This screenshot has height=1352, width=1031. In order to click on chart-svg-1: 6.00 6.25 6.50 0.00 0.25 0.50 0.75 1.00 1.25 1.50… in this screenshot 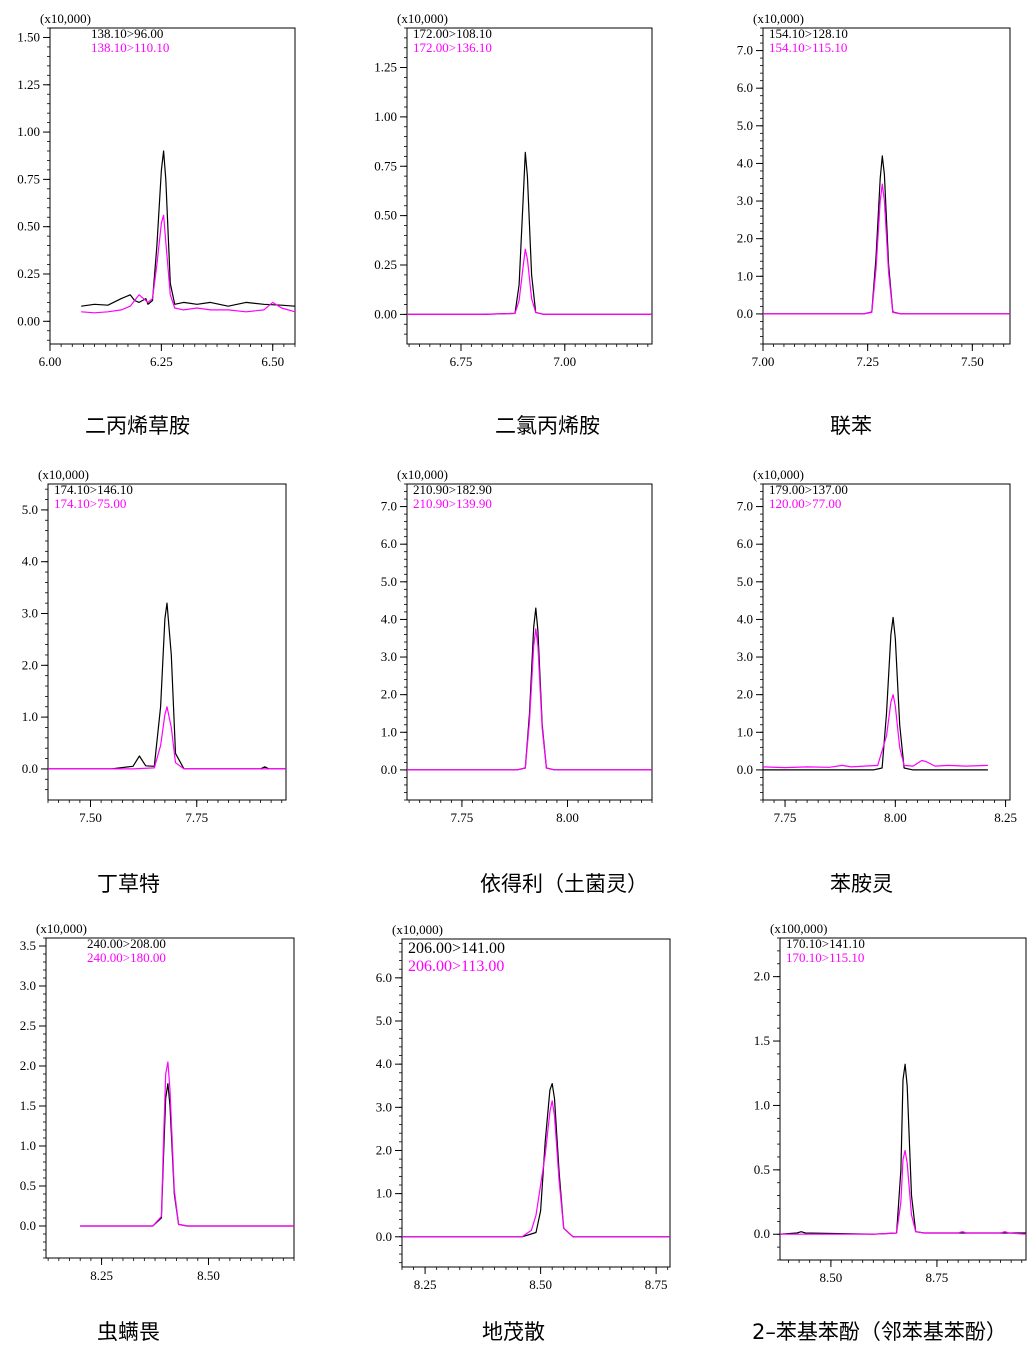, I will do `click(156, 190)`.